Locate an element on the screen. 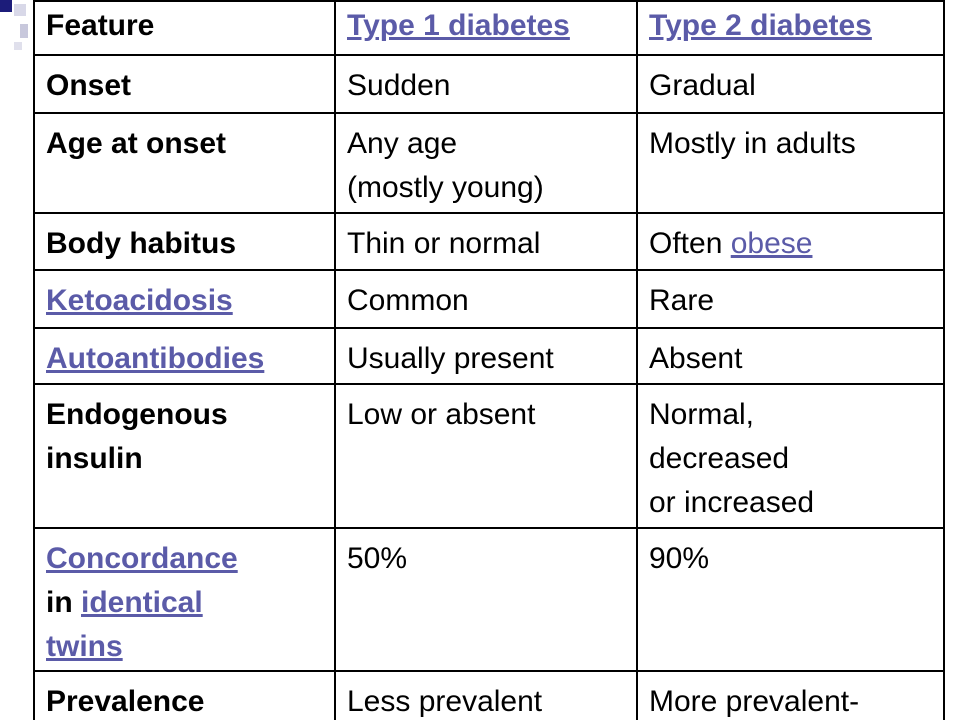 The height and width of the screenshot is (720, 960). feature-cell: Prevalence is located at coordinates (184, 695).